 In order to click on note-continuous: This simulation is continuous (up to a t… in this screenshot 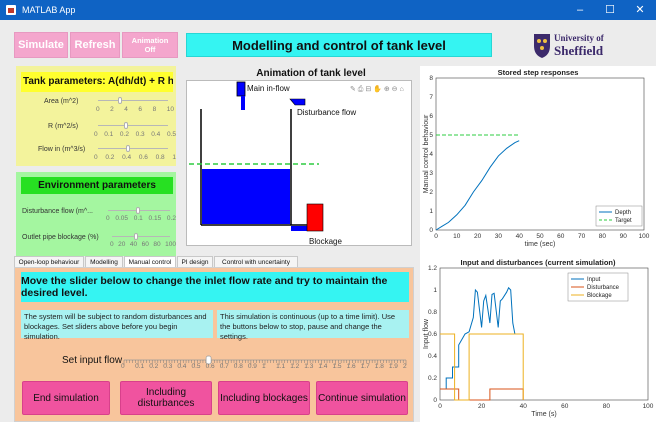, I will do `click(313, 325)`.